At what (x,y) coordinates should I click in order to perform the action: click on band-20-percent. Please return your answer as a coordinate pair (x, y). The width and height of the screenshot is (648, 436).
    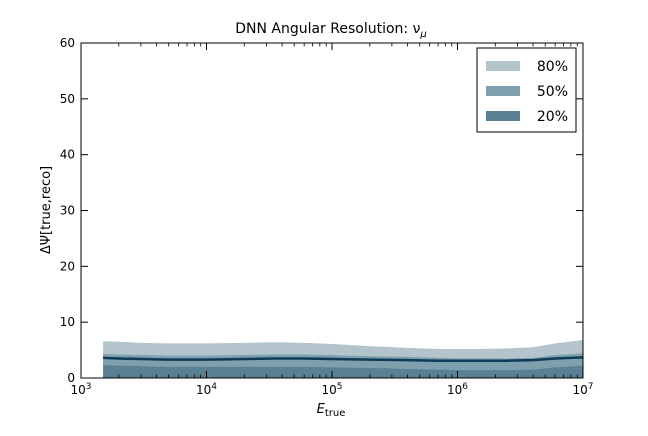
    Looking at the image, I should click on (343, 371).